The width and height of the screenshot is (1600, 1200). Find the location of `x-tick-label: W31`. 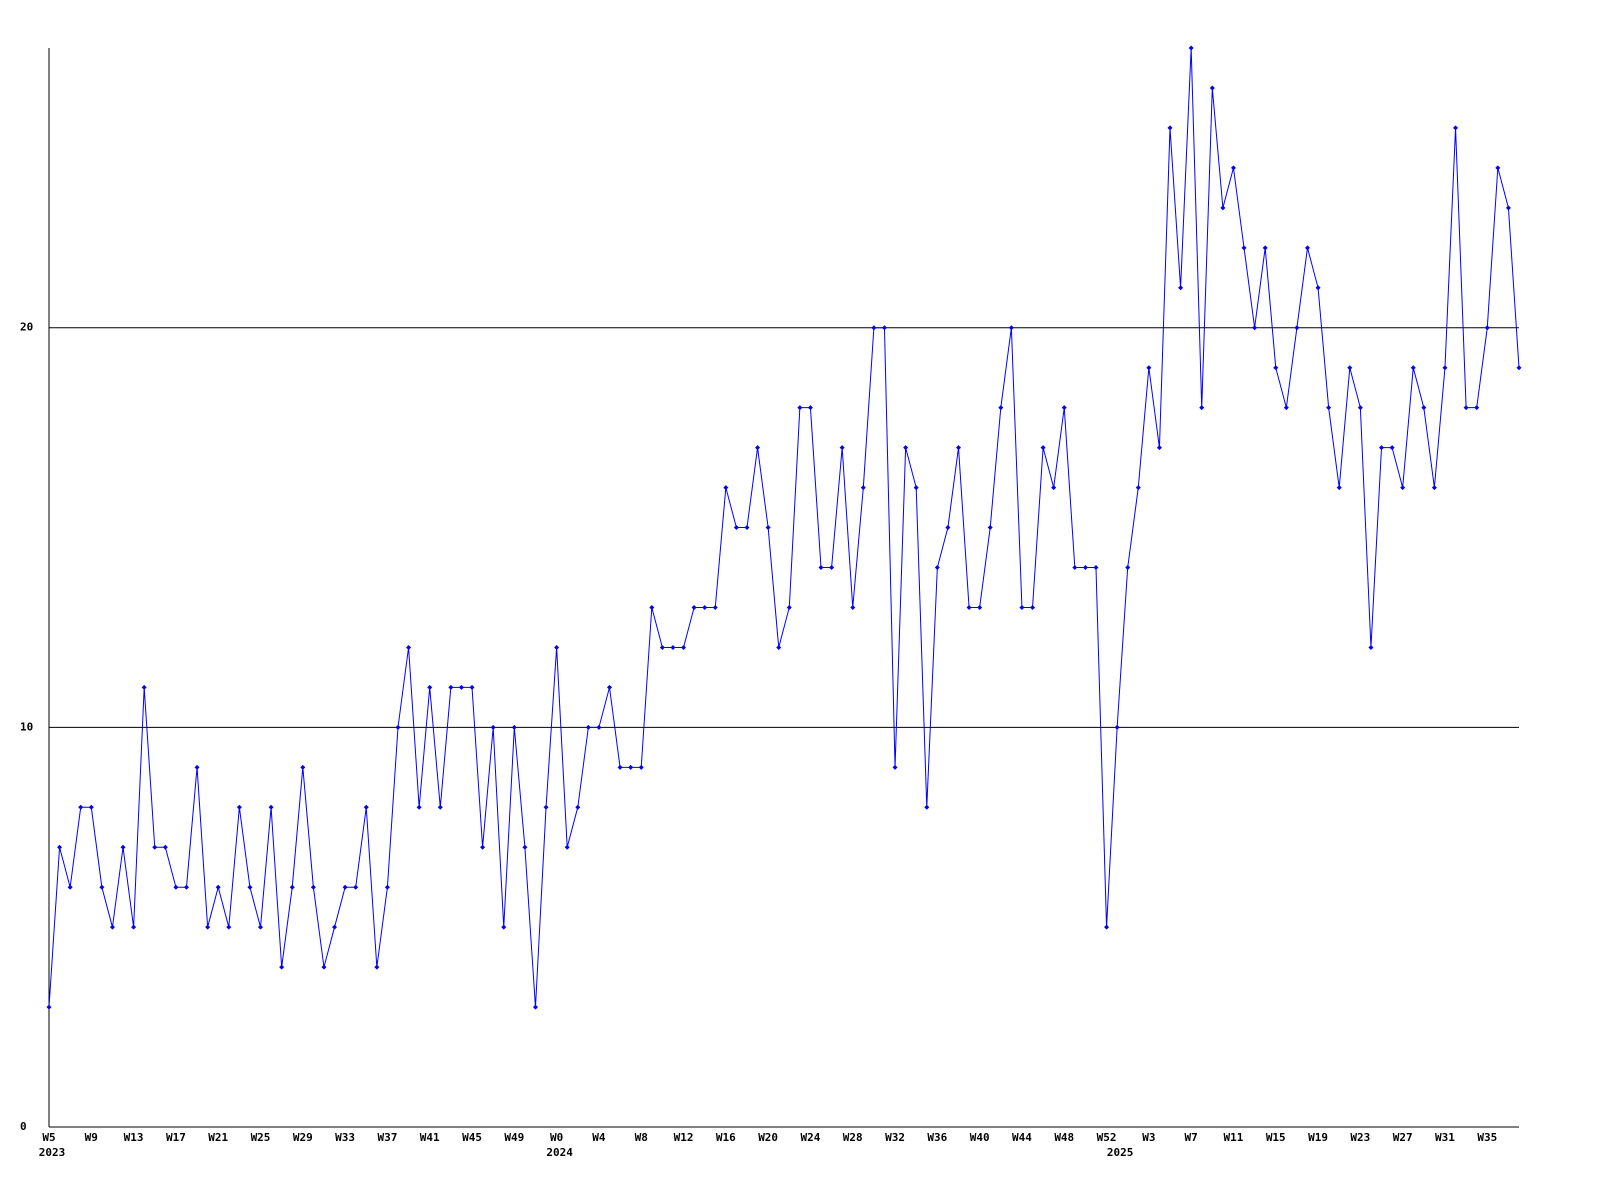

x-tick-label: W31 is located at coordinates (1445, 1137).